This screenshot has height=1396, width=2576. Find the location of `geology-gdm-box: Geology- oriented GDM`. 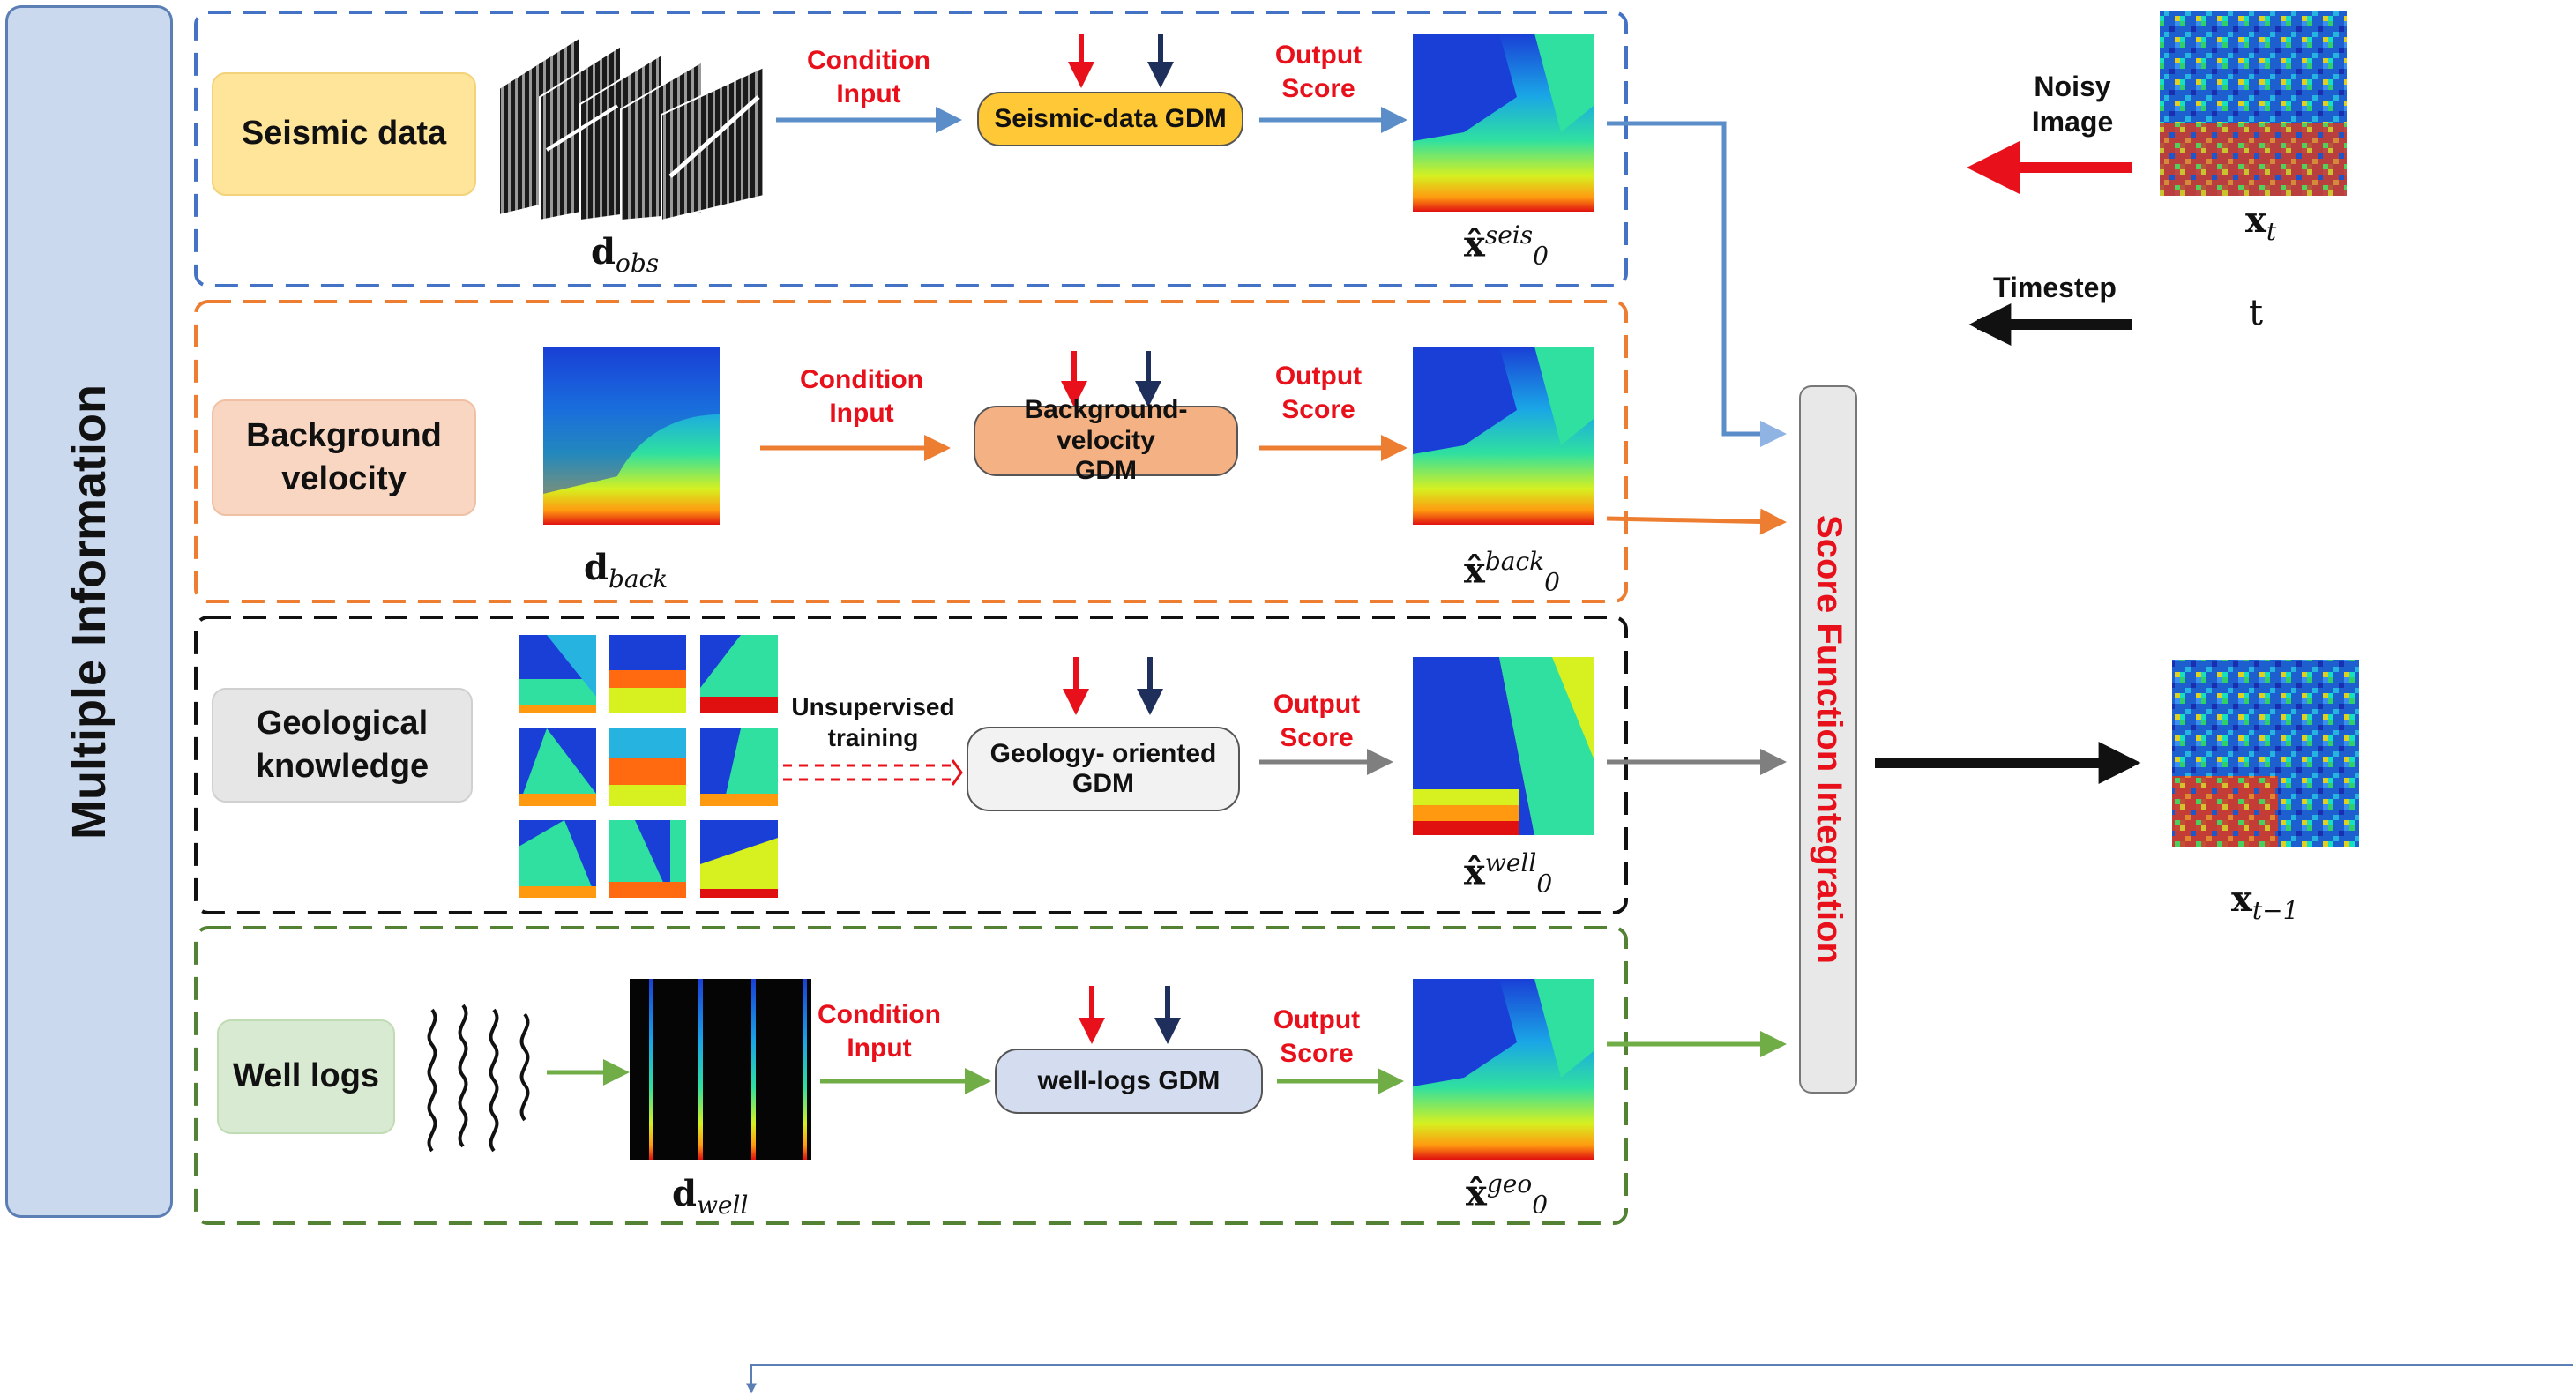

geology-gdm-box: Geology- oriented GDM is located at coordinates (1103, 769).